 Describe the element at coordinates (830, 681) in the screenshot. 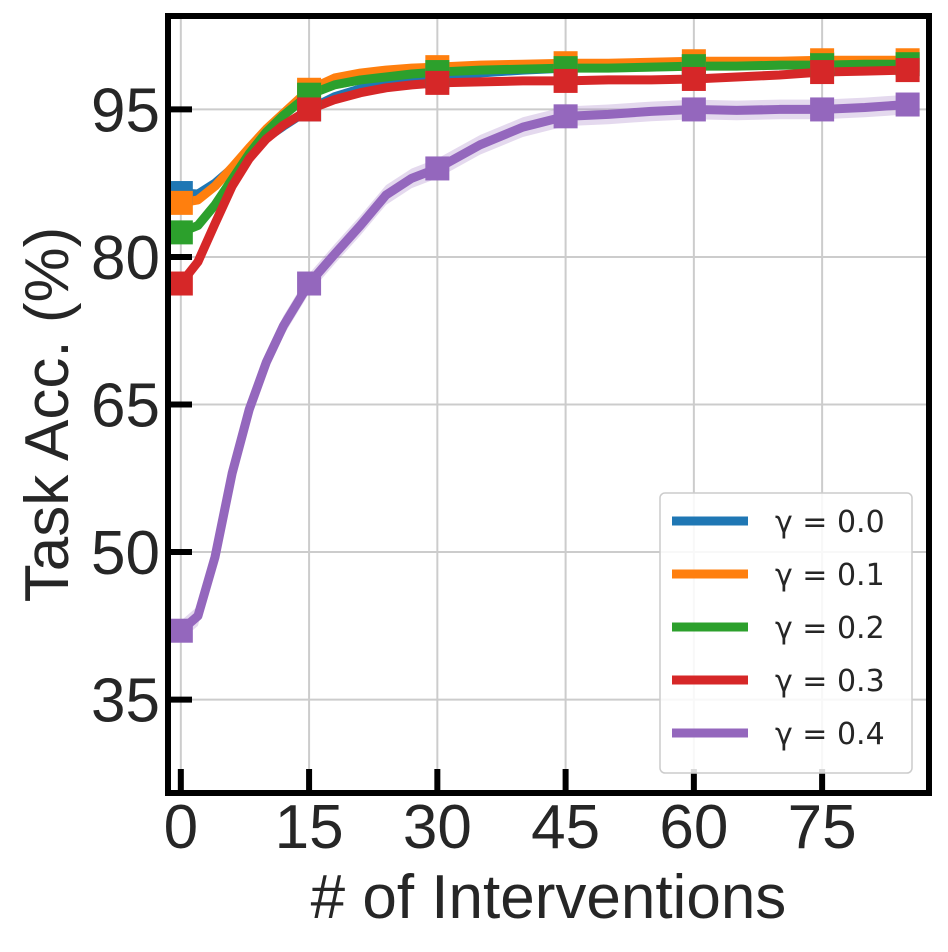

I see `legend-label-0.3: γ = 0.3` at that location.